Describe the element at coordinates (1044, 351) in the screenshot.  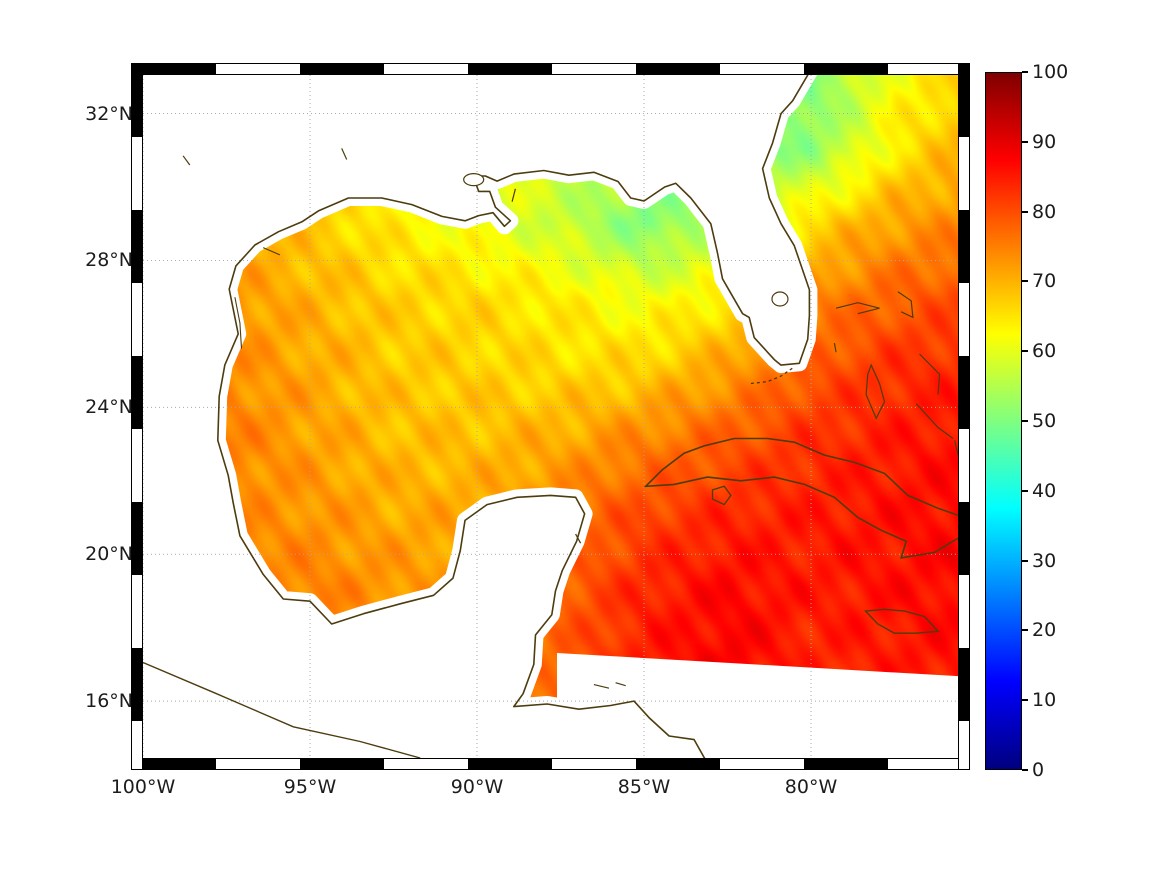
I see `colorbar-tick-label: 60` at that location.